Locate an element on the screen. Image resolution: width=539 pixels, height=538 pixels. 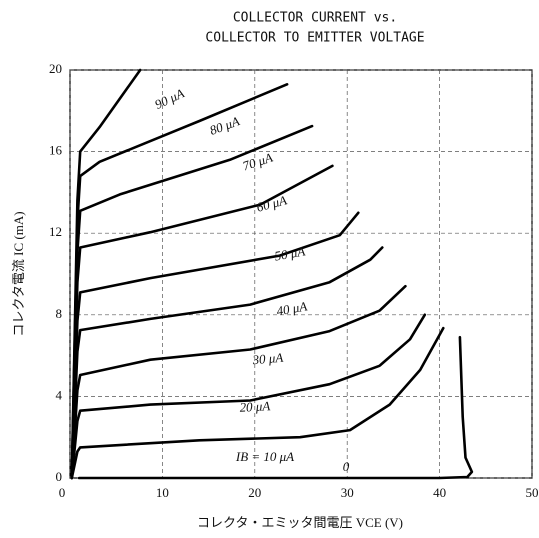
x-tick-label: 0 is located at coordinates (62, 492).